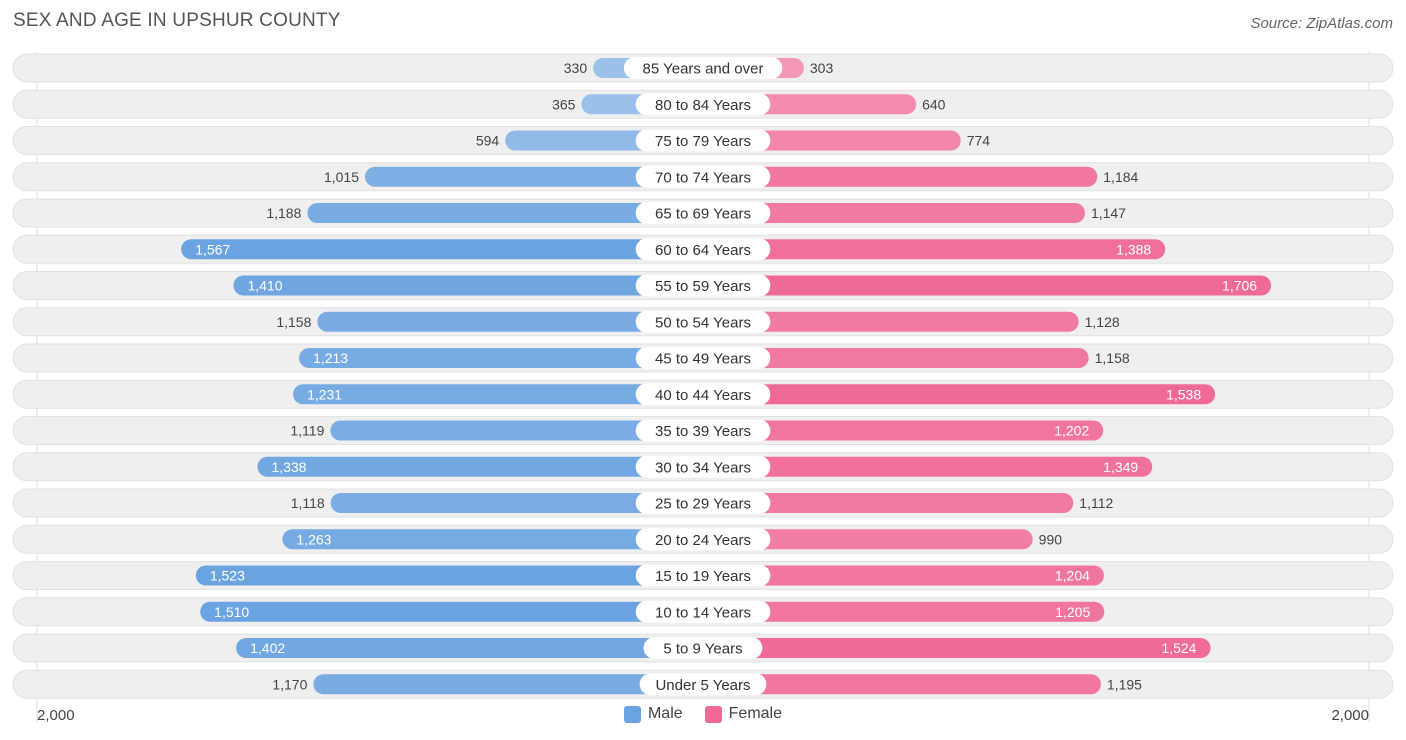 The width and height of the screenshot is (1406, 740). Describe the element at coordinates (313, 539) in the screenshot. I see `male-value-label: 1,263` at that location.